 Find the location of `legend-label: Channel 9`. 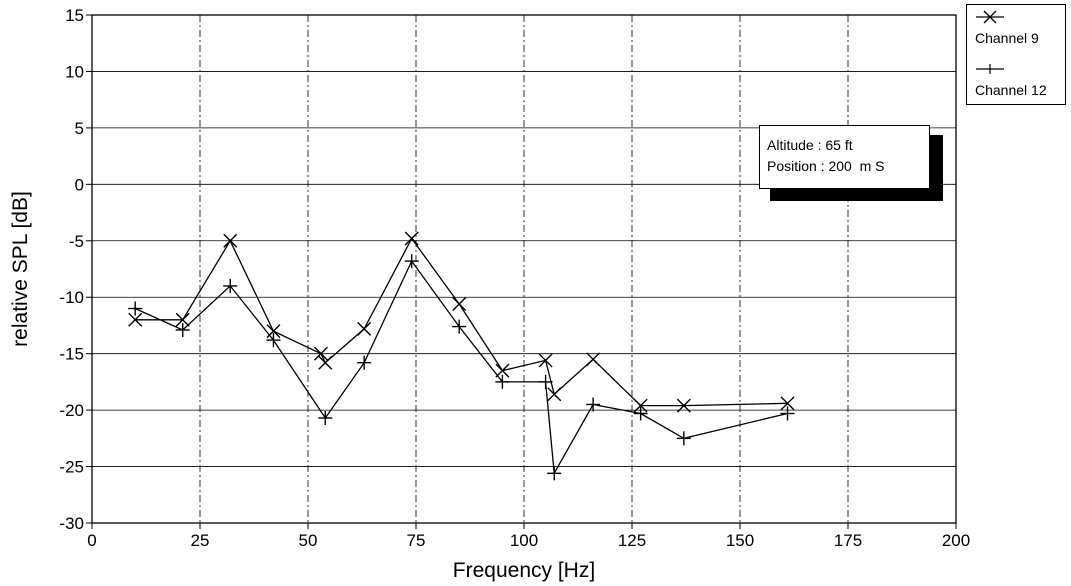

legend-label: Channel 9 is located at coordinates (1007, 38).